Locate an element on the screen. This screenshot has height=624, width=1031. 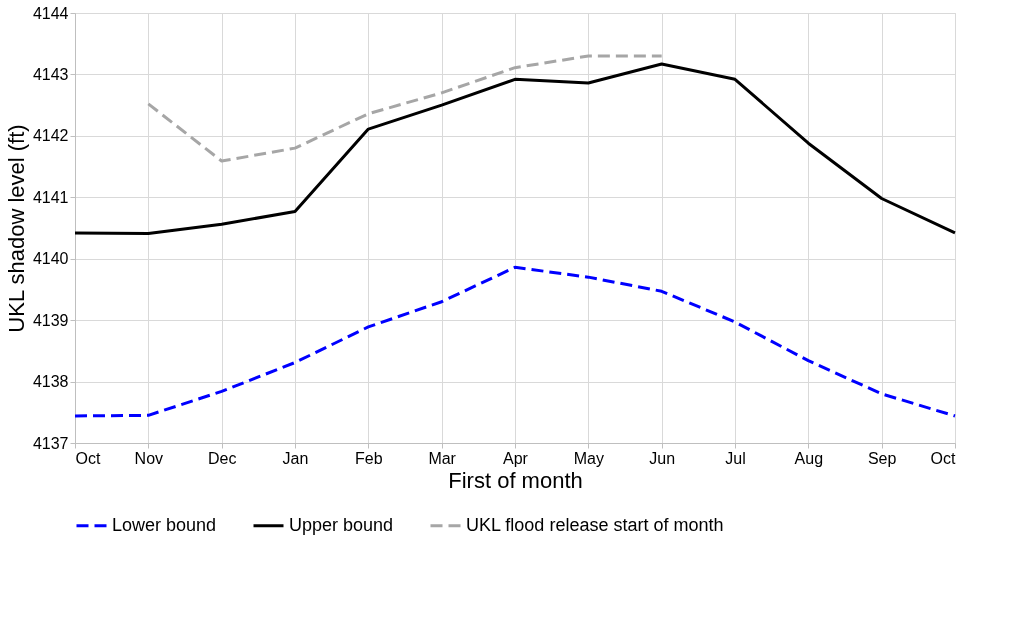
y-tick-label: 4144 is located at coordinates (50, 13).